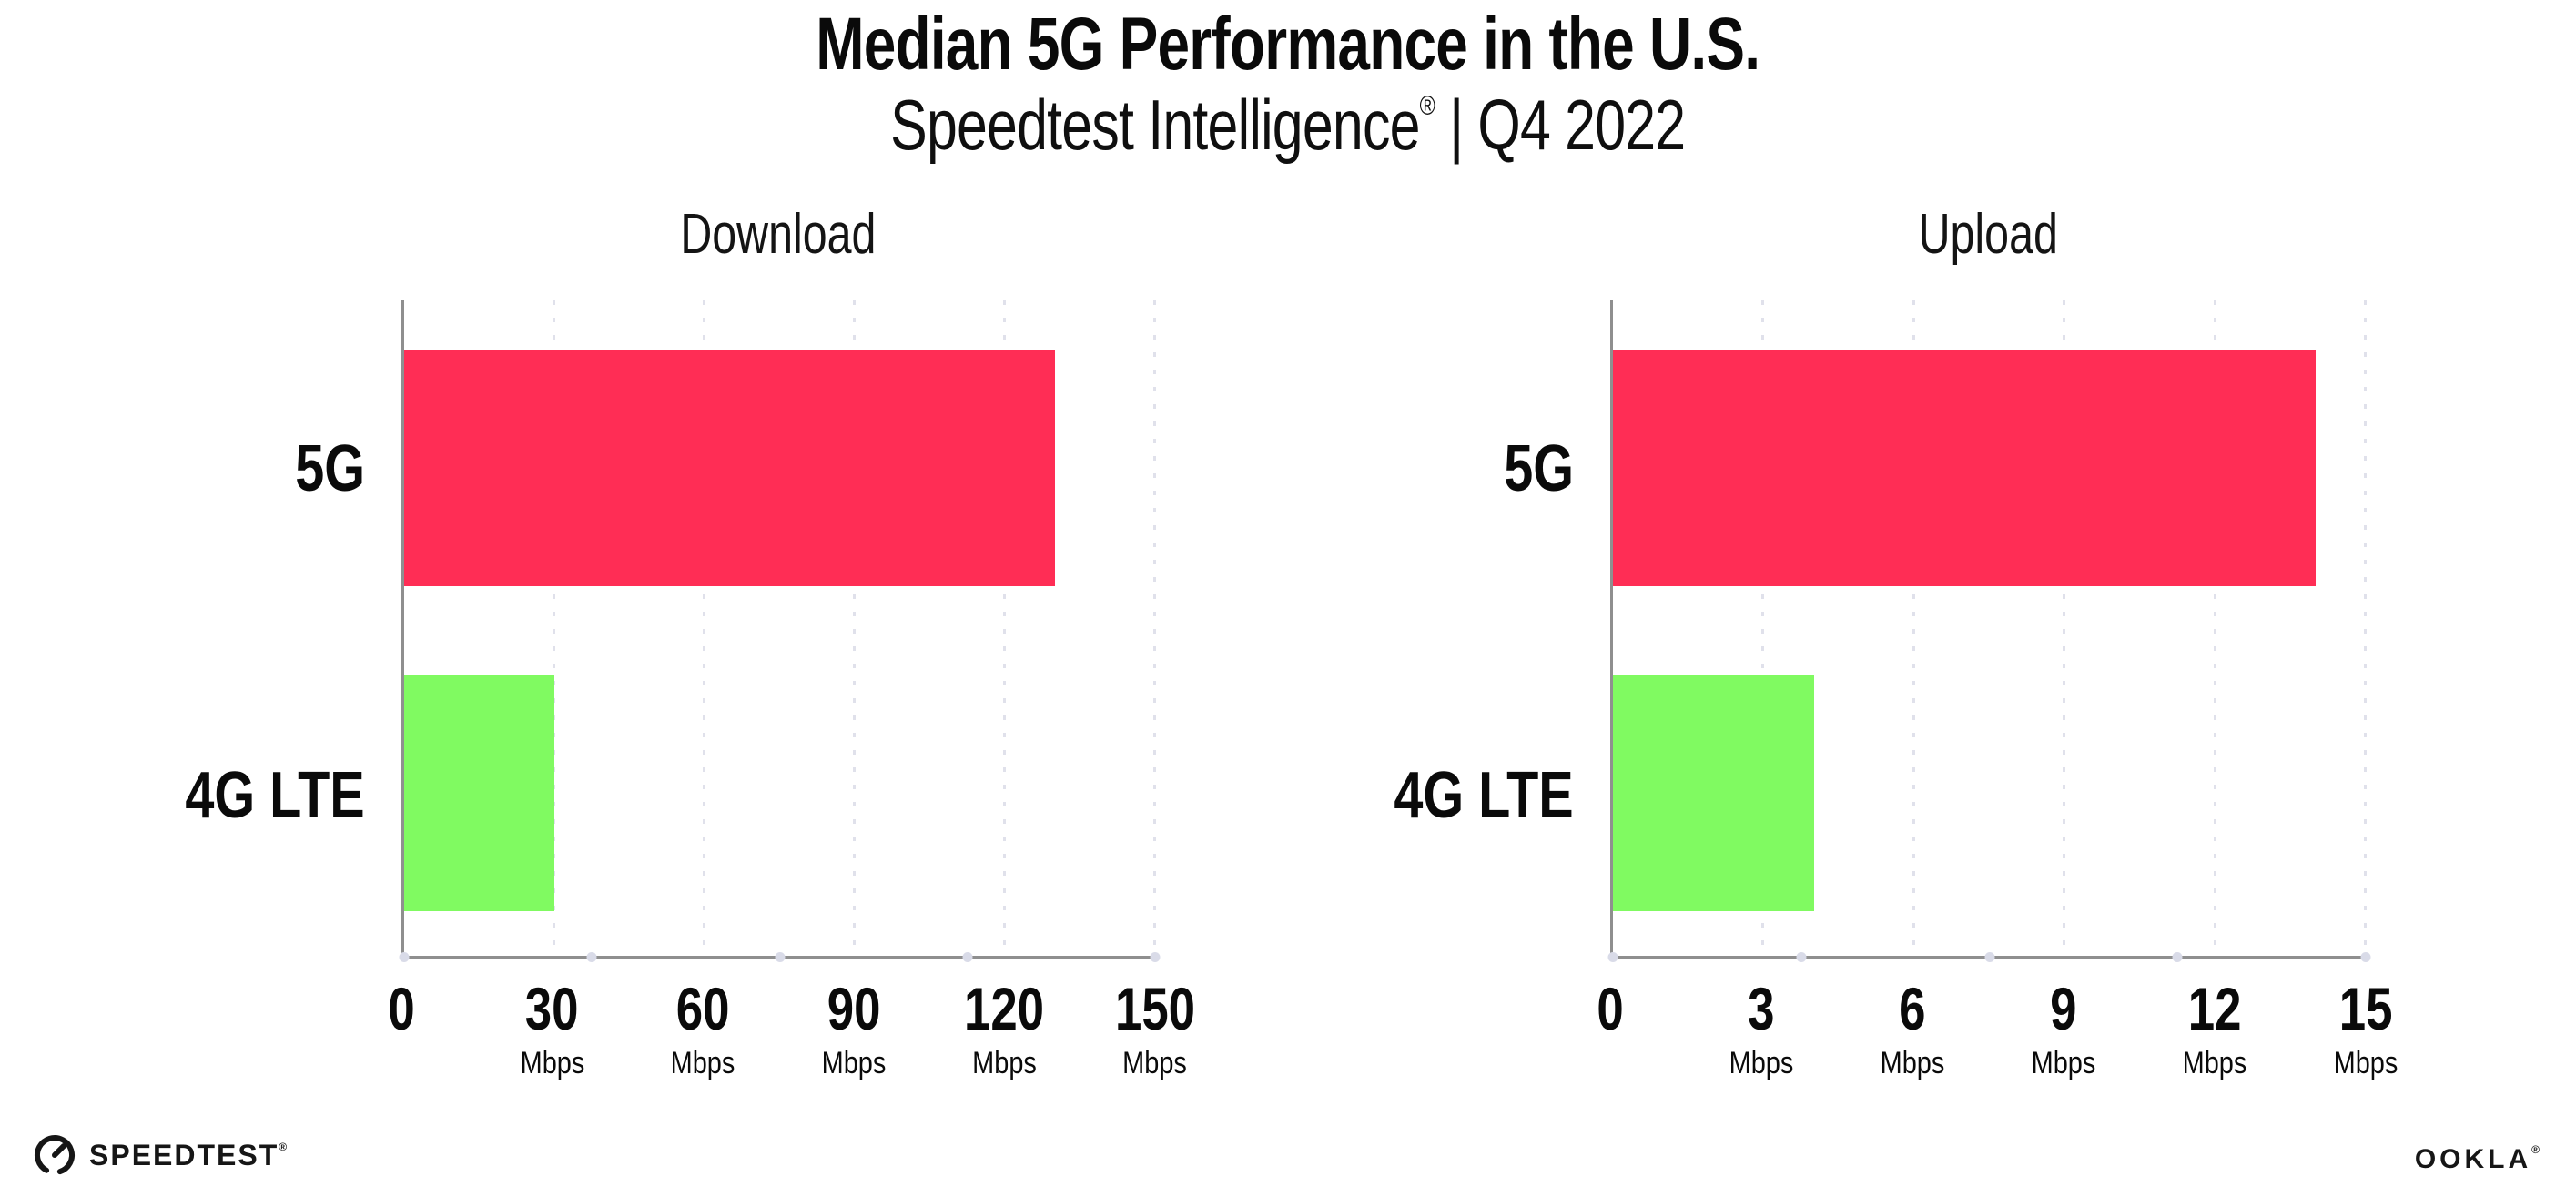  What do you see at coordinates (702, 1008) in the screenshot?
I see `xtick-value: 60` at bounding box center [702, 1008].